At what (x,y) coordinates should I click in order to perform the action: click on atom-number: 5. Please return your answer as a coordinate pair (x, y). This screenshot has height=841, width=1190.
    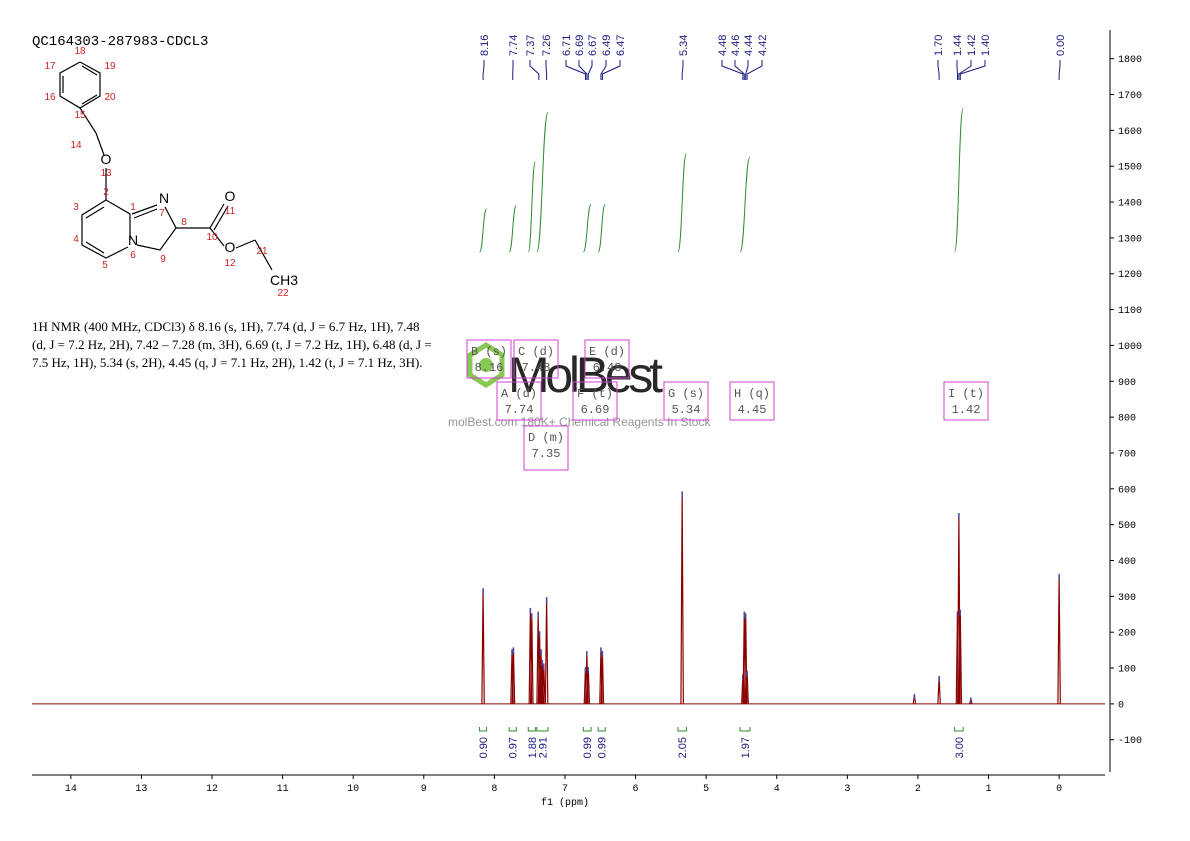
    Looking at the image, I should click on (105, 265).